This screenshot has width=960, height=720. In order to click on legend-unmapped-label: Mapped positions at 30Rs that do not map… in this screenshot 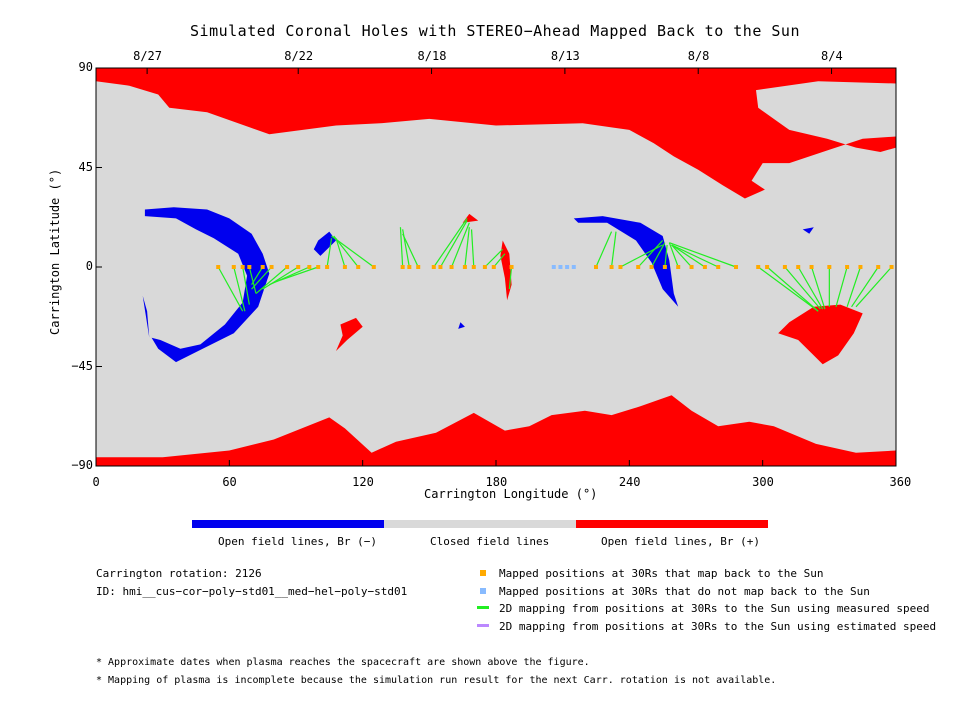, I will do `click(684, 591)`.